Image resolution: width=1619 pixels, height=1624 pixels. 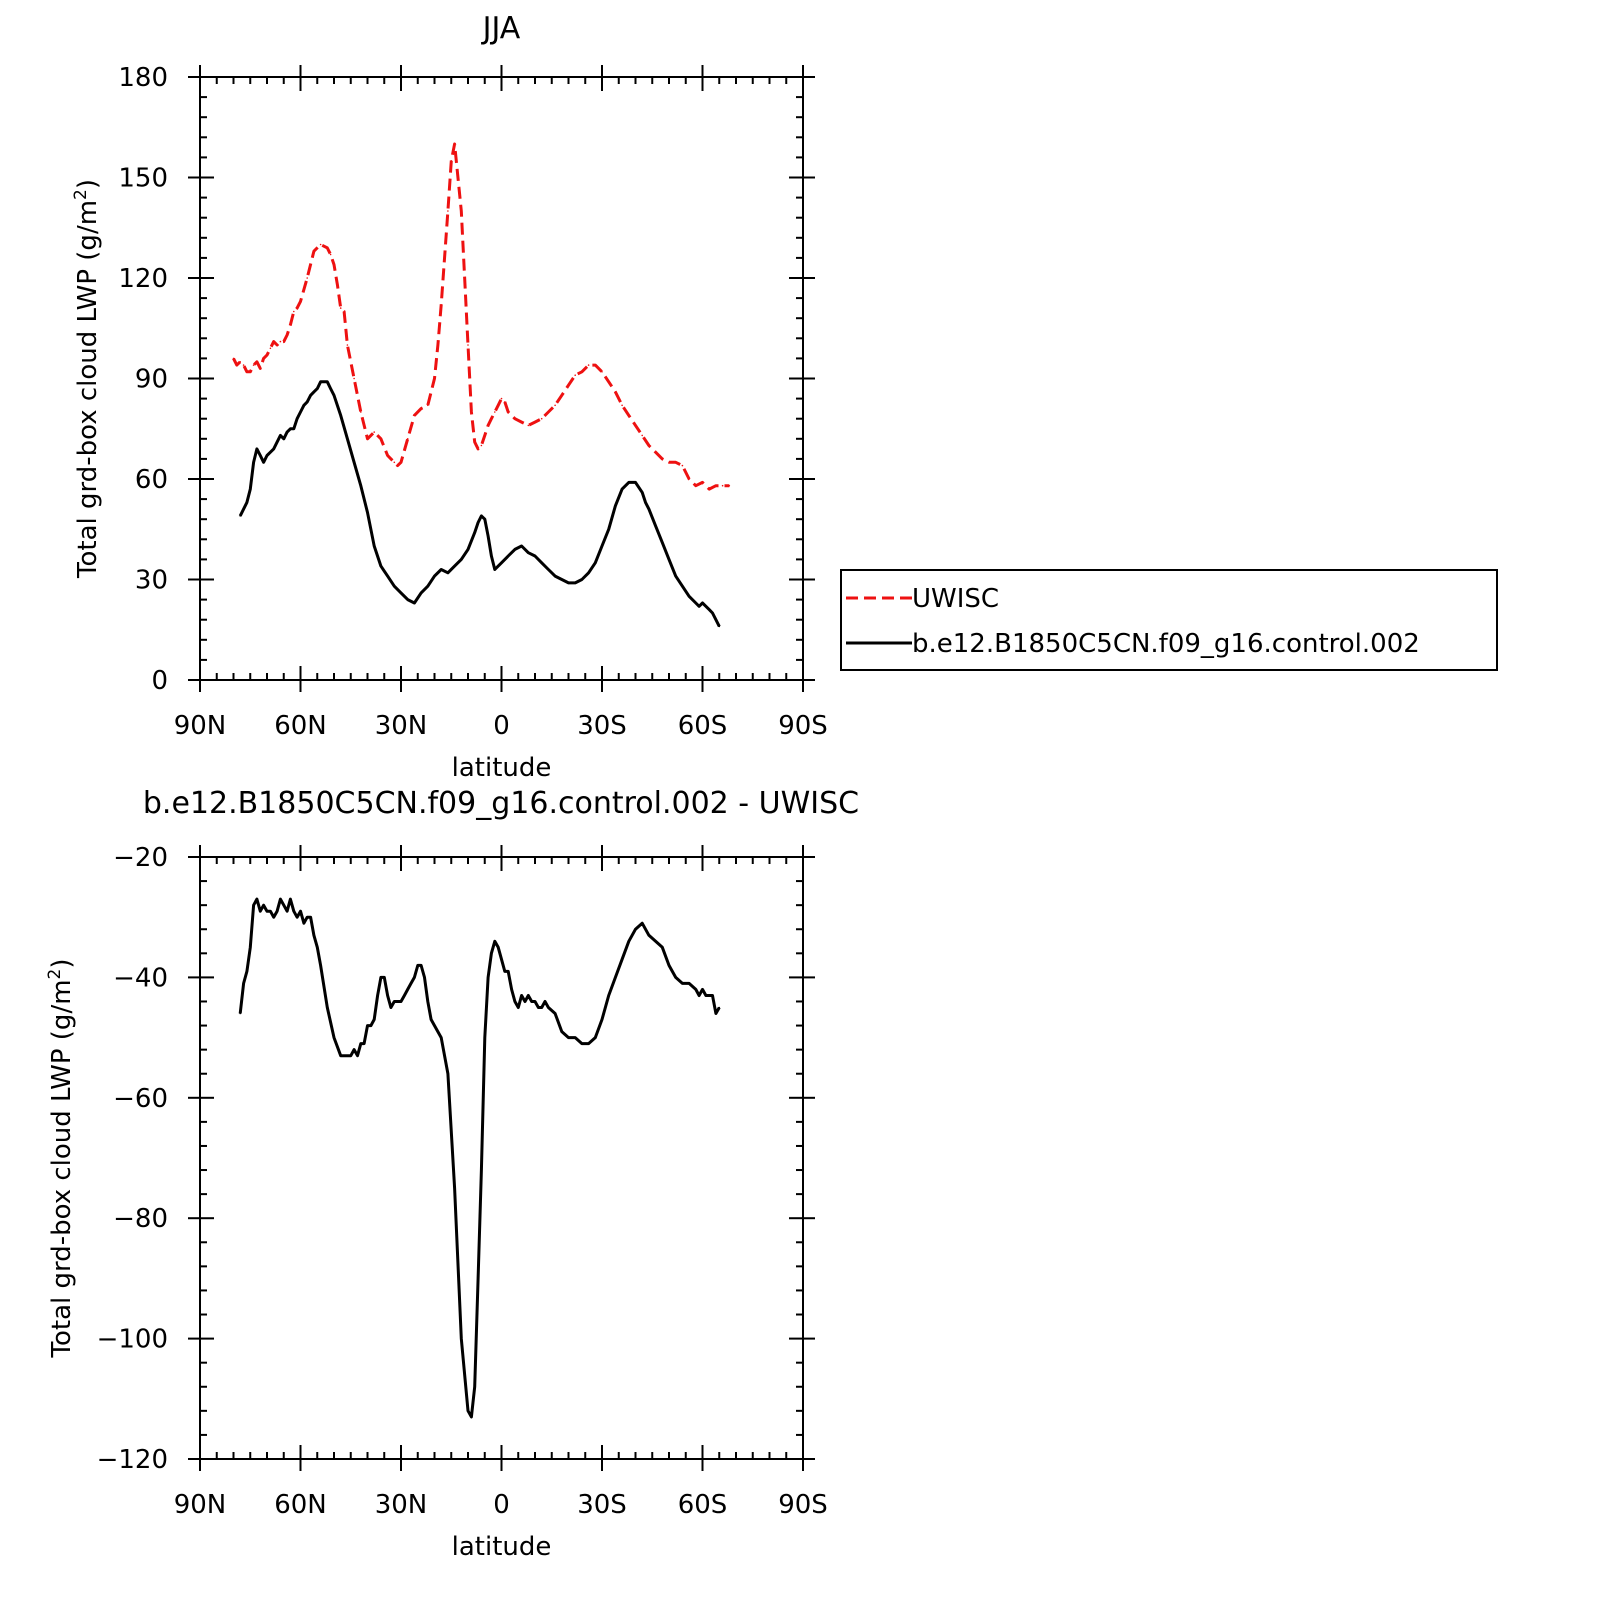 I want to click on legend-box, so click(x=1169, y=620).